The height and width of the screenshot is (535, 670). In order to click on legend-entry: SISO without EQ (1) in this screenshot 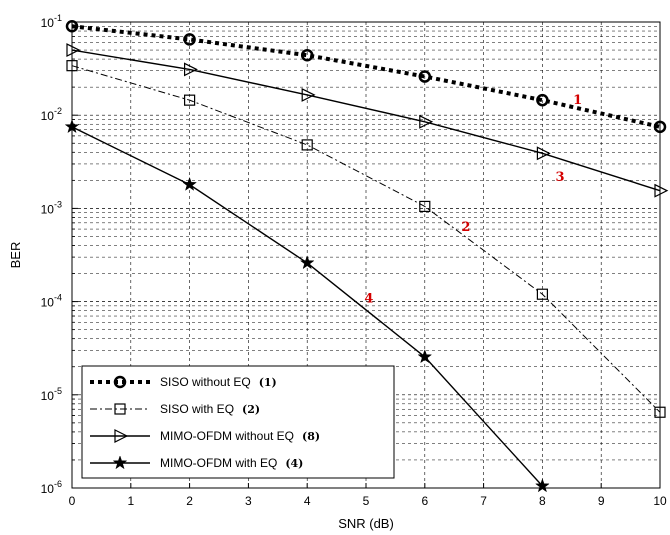, I will do `click(183, 382)`.